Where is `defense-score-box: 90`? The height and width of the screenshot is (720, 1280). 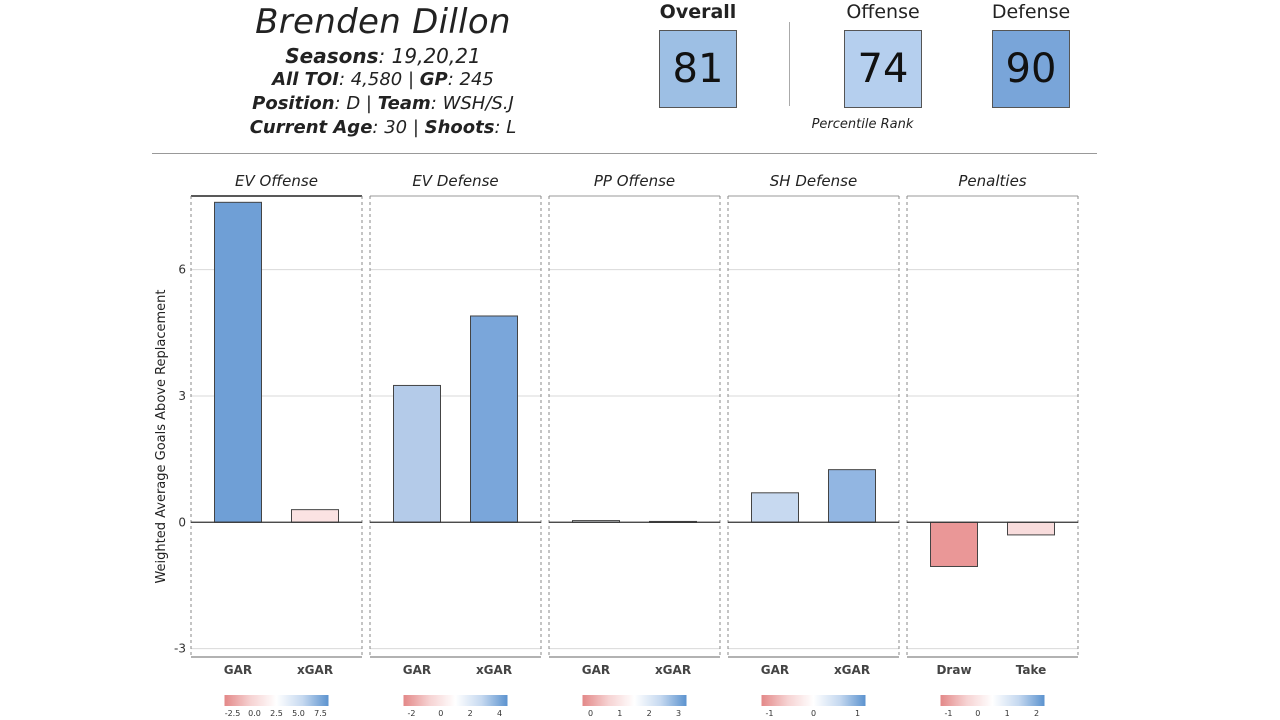
defense-score-box: 90 is located at coordinates (1031, 69).